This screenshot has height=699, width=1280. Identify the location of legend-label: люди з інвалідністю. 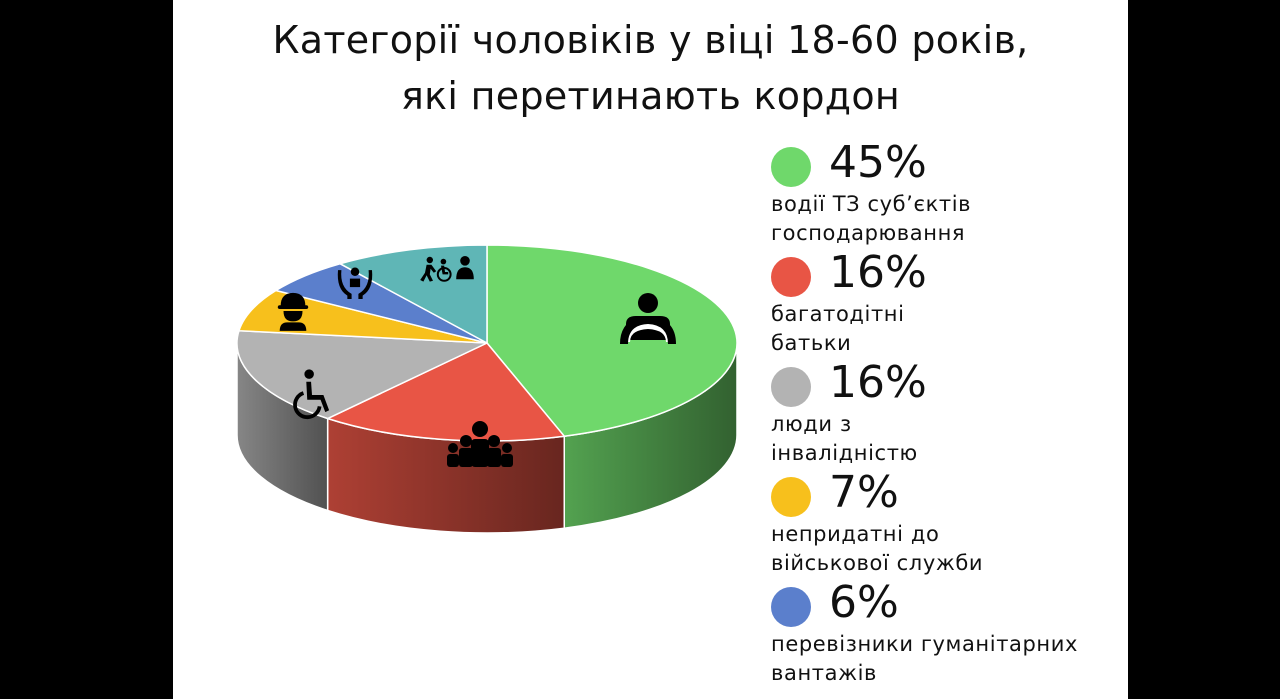
(941, 439).